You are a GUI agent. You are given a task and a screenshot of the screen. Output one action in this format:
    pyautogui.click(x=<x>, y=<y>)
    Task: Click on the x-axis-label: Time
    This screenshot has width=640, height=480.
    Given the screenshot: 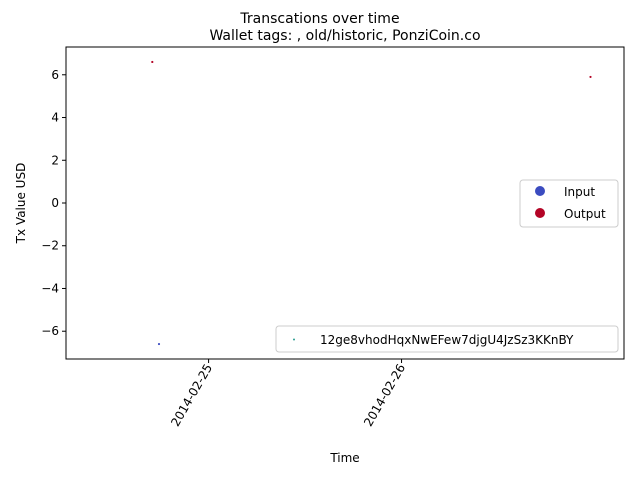 What is the action you would take?
    pyautogui.click(x=344, y=458)
    